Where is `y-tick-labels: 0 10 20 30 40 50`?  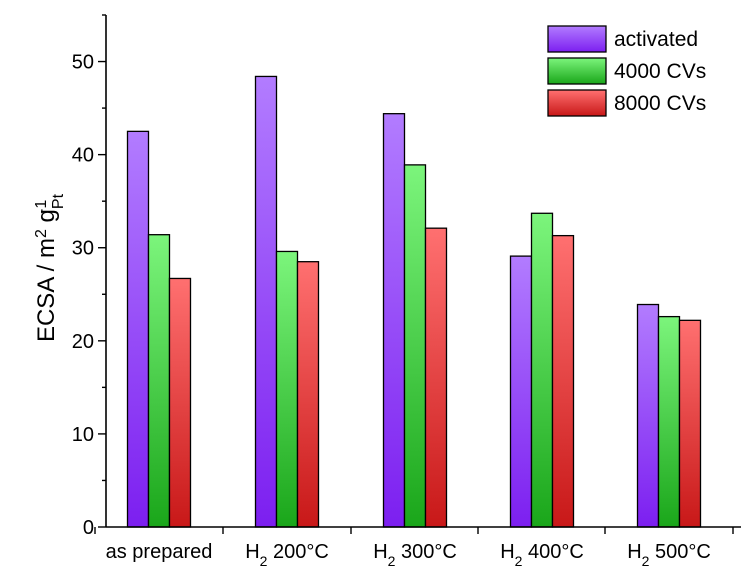 y-tick-labels: 0 10 20 30 40 50 is located at coordinates (83, 295).